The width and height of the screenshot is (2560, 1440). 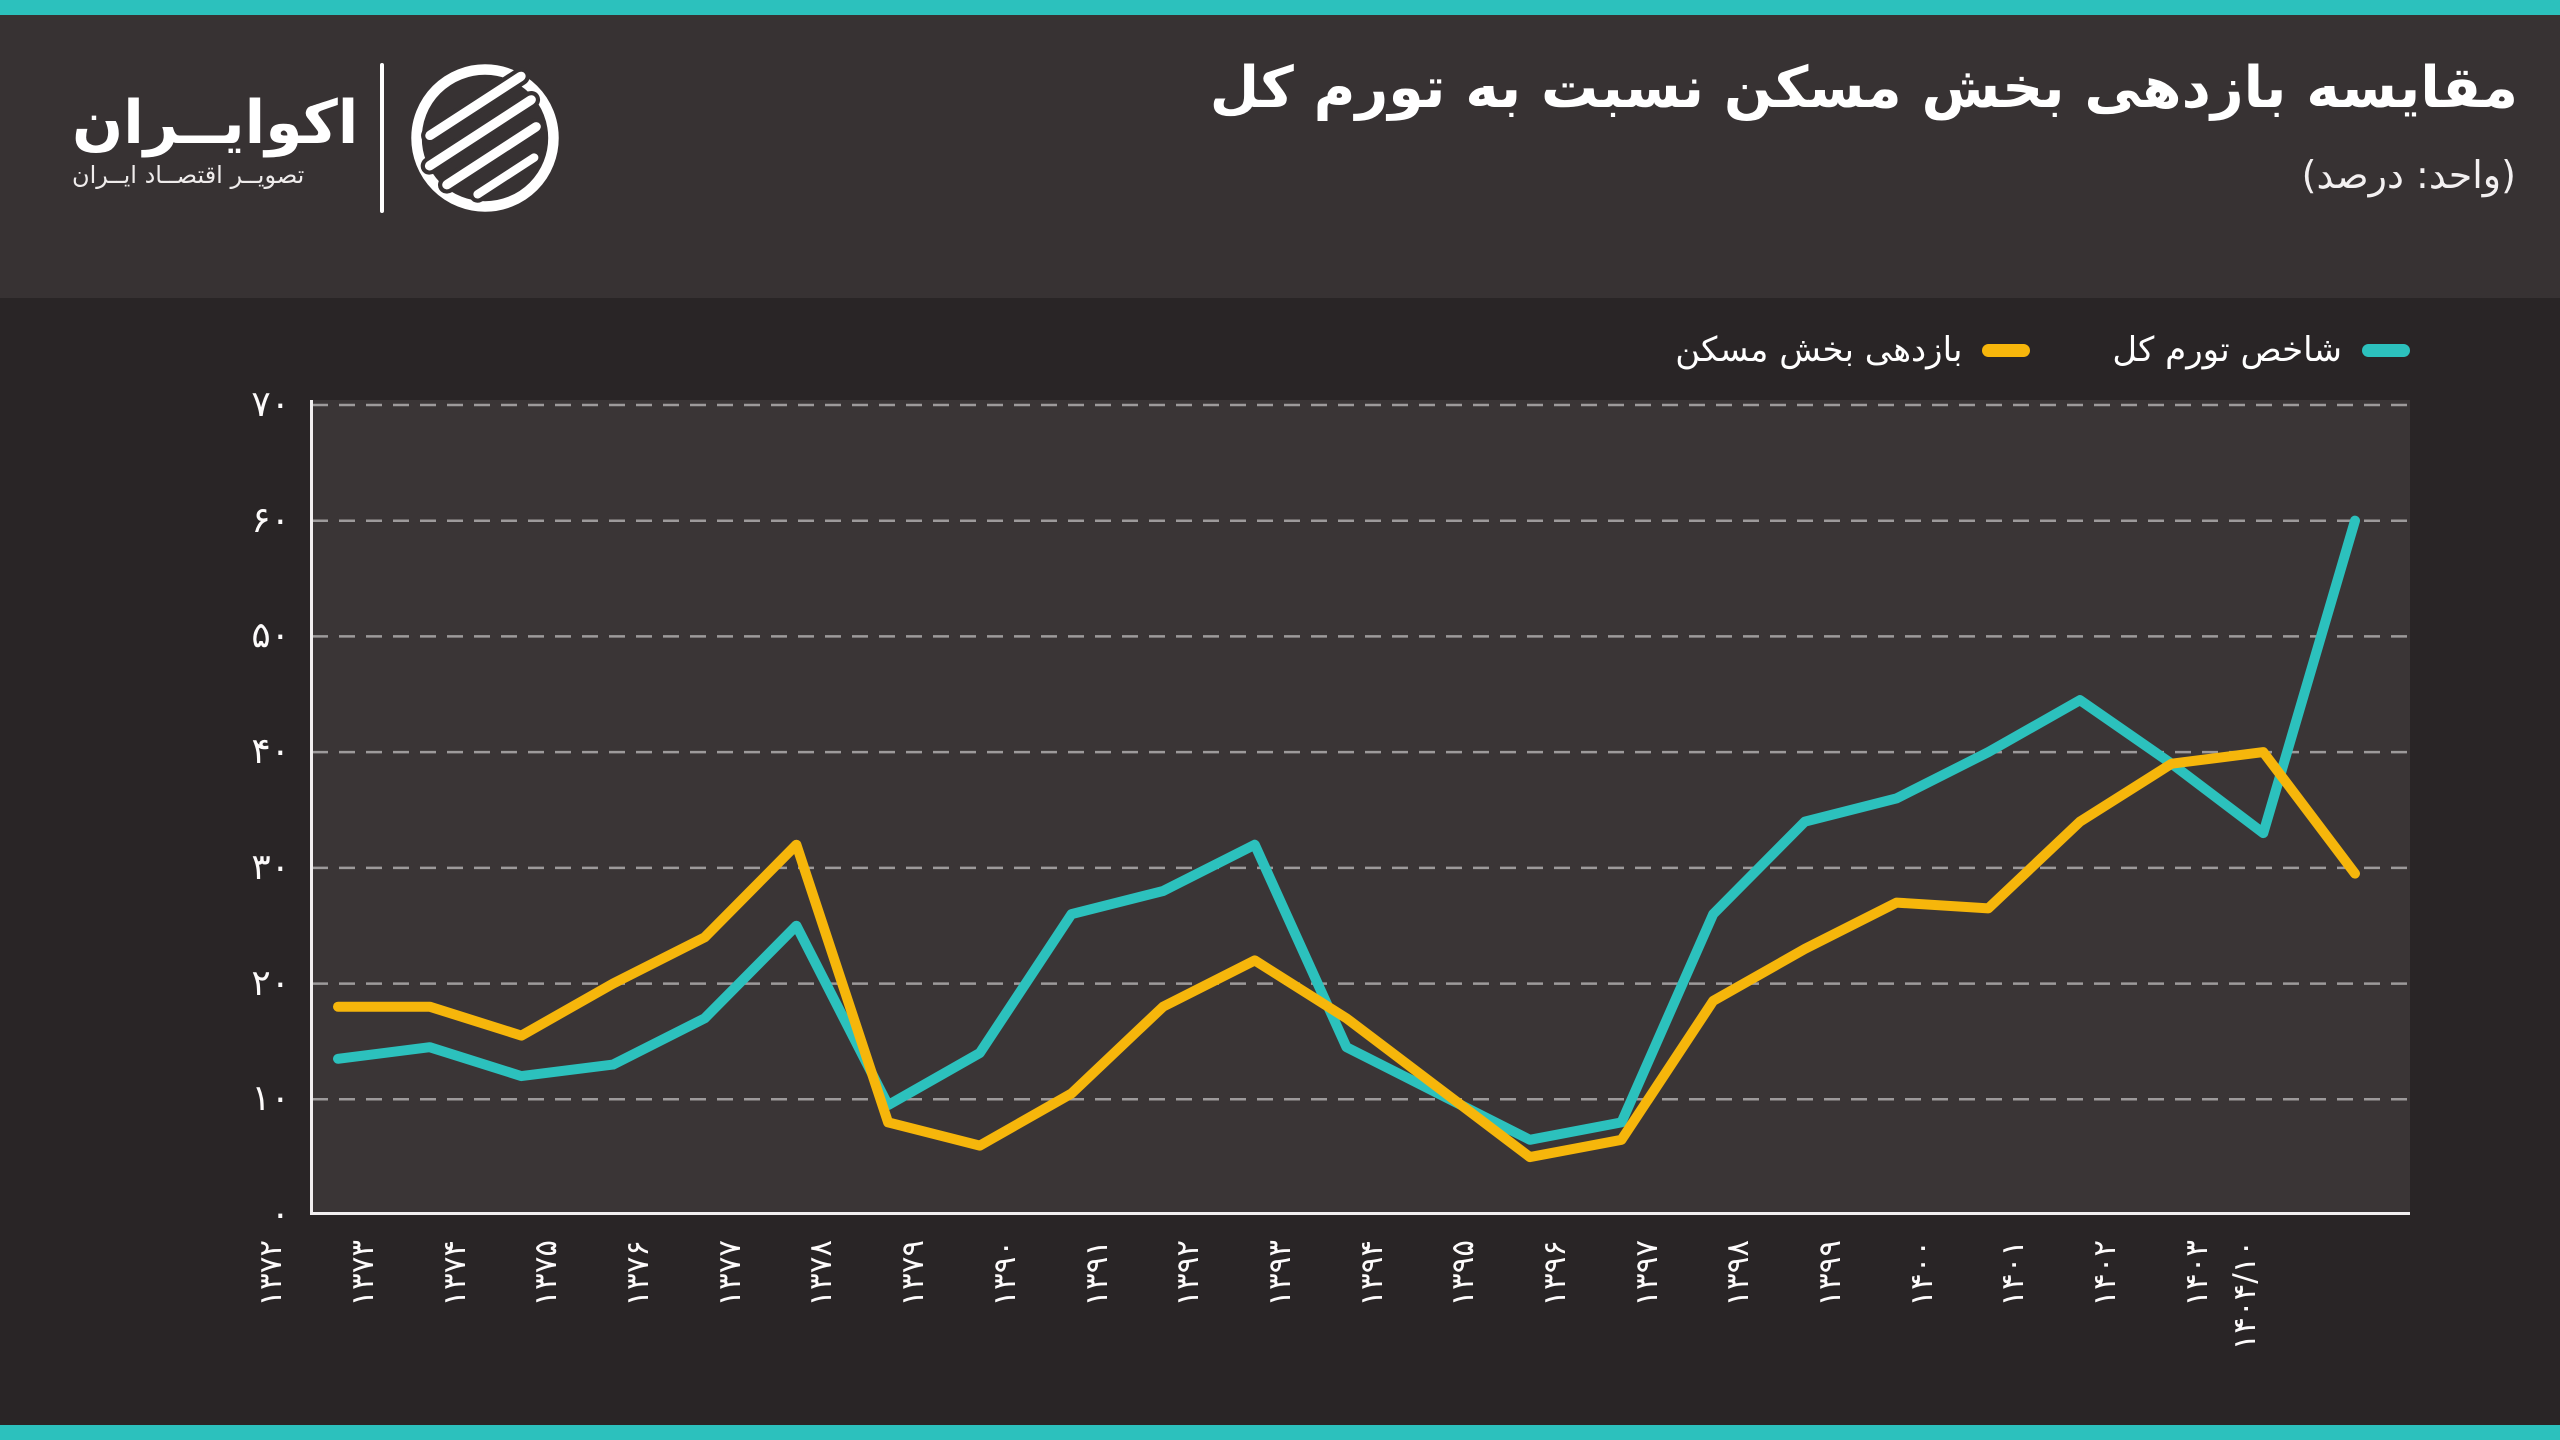 What do you see at coordinates (2042, 350) in the screenshot?
I see `chart-legend: شاخص تورم کل بازدهی بخش مسکن` at bounding box center [2042, 350].